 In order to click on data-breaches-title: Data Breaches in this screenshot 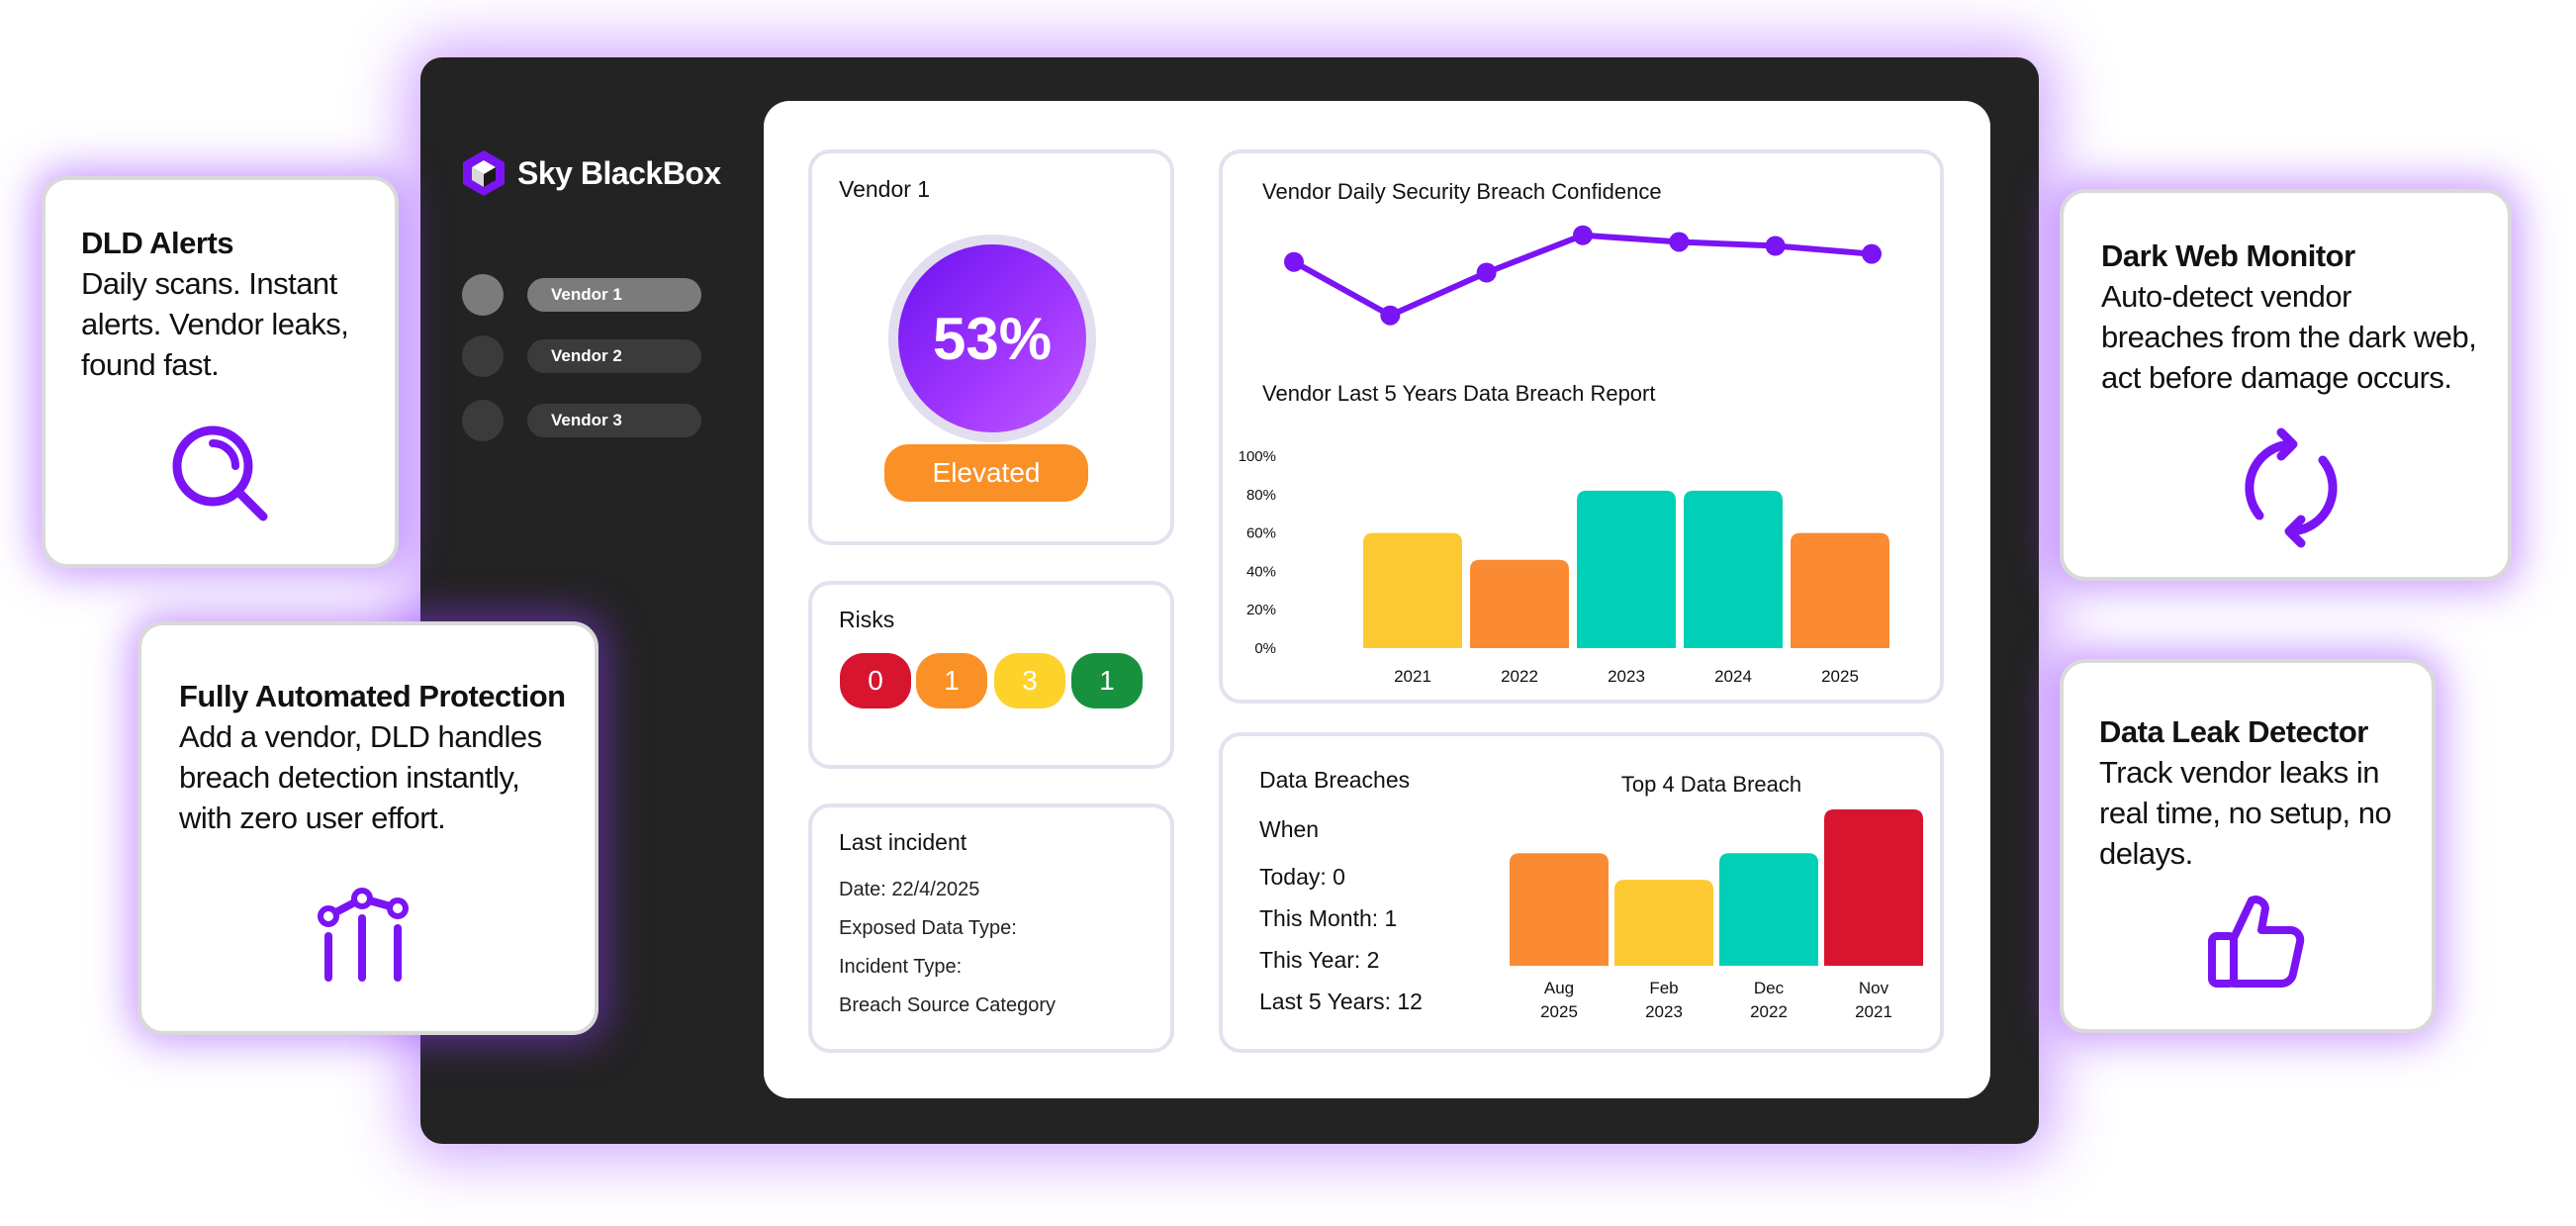, I will do `click(1335, 780)`.